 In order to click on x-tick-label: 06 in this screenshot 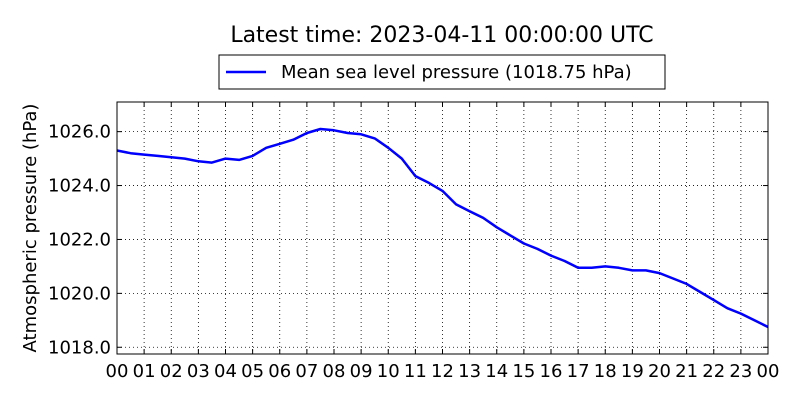, I will do `click(279, 371)`.